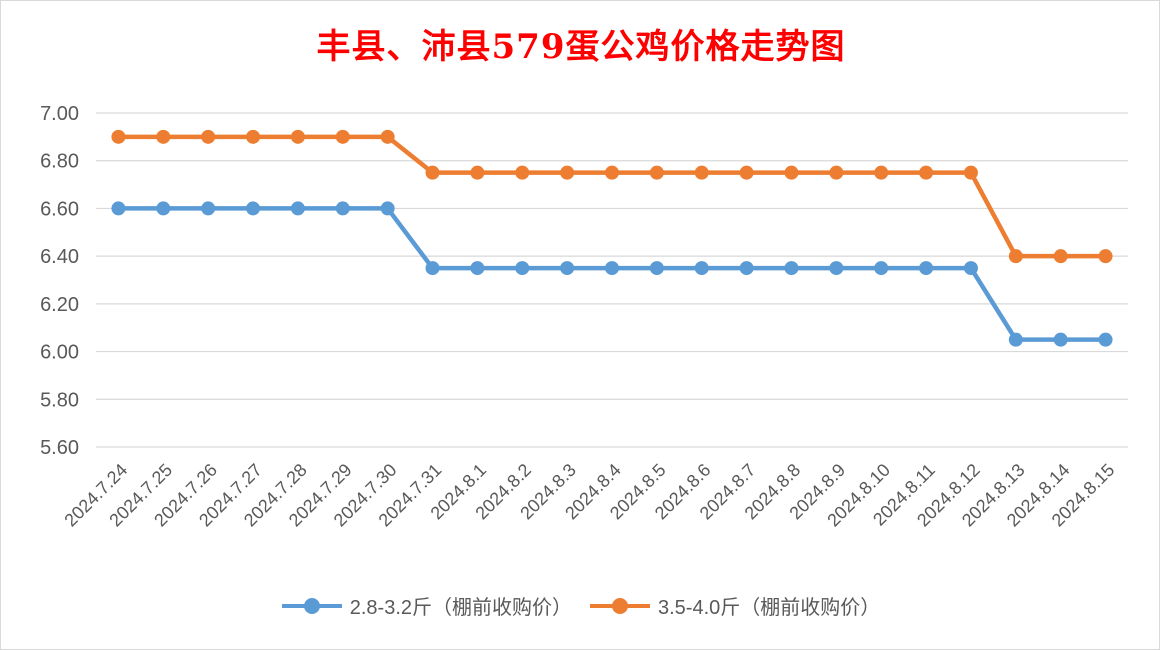 This screenshot has width=1160, height=650. I want to click on y-tick-label: 6.80, so click(59, 162).